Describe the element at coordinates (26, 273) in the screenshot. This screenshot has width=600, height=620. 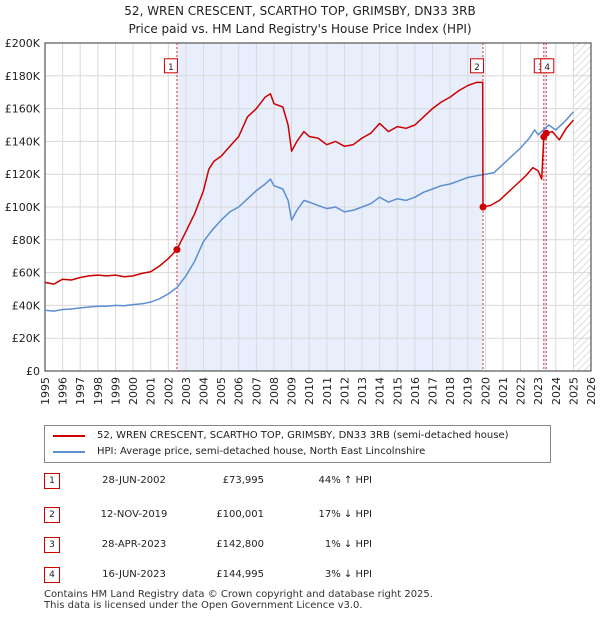
I see `y-tick-label: £60K` at that location.